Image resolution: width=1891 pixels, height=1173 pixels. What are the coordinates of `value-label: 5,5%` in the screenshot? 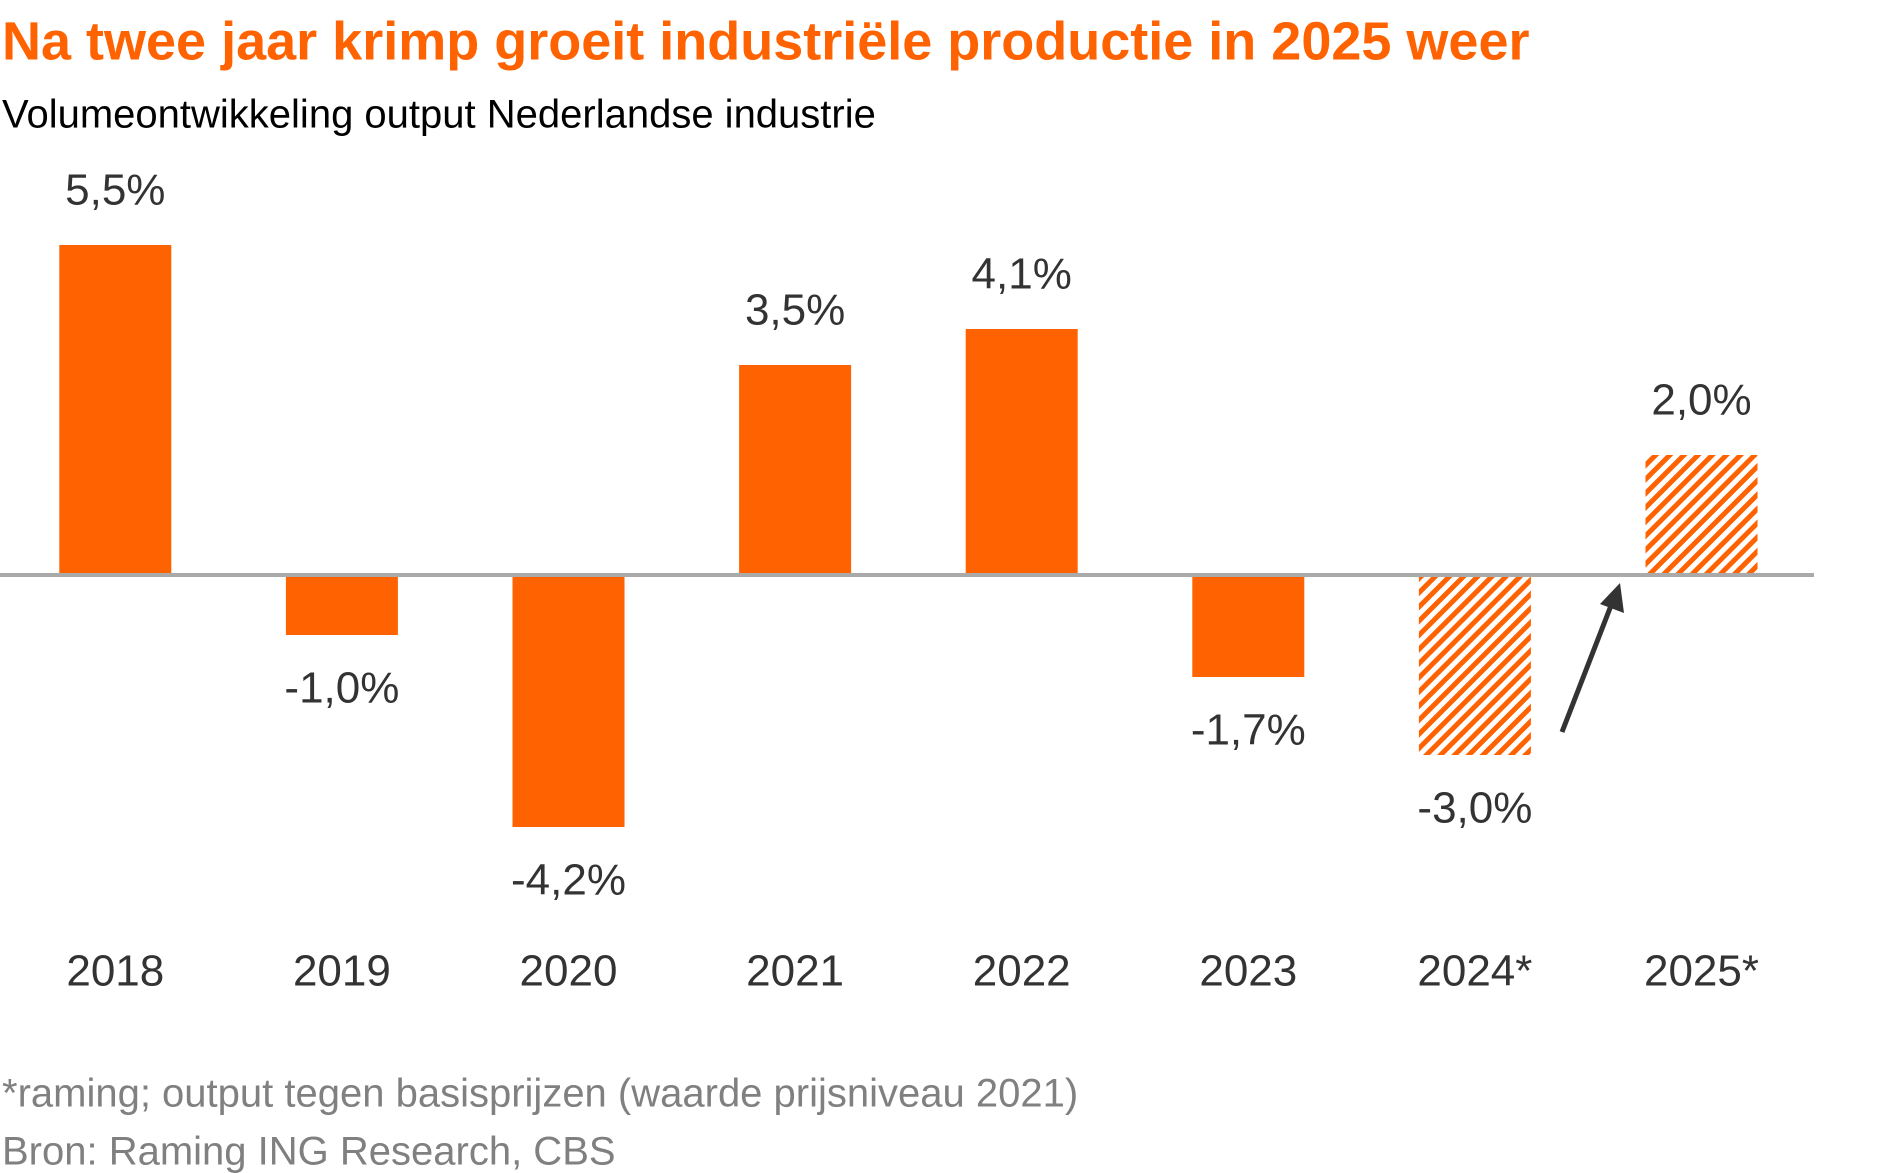 It's located at (115, 190).